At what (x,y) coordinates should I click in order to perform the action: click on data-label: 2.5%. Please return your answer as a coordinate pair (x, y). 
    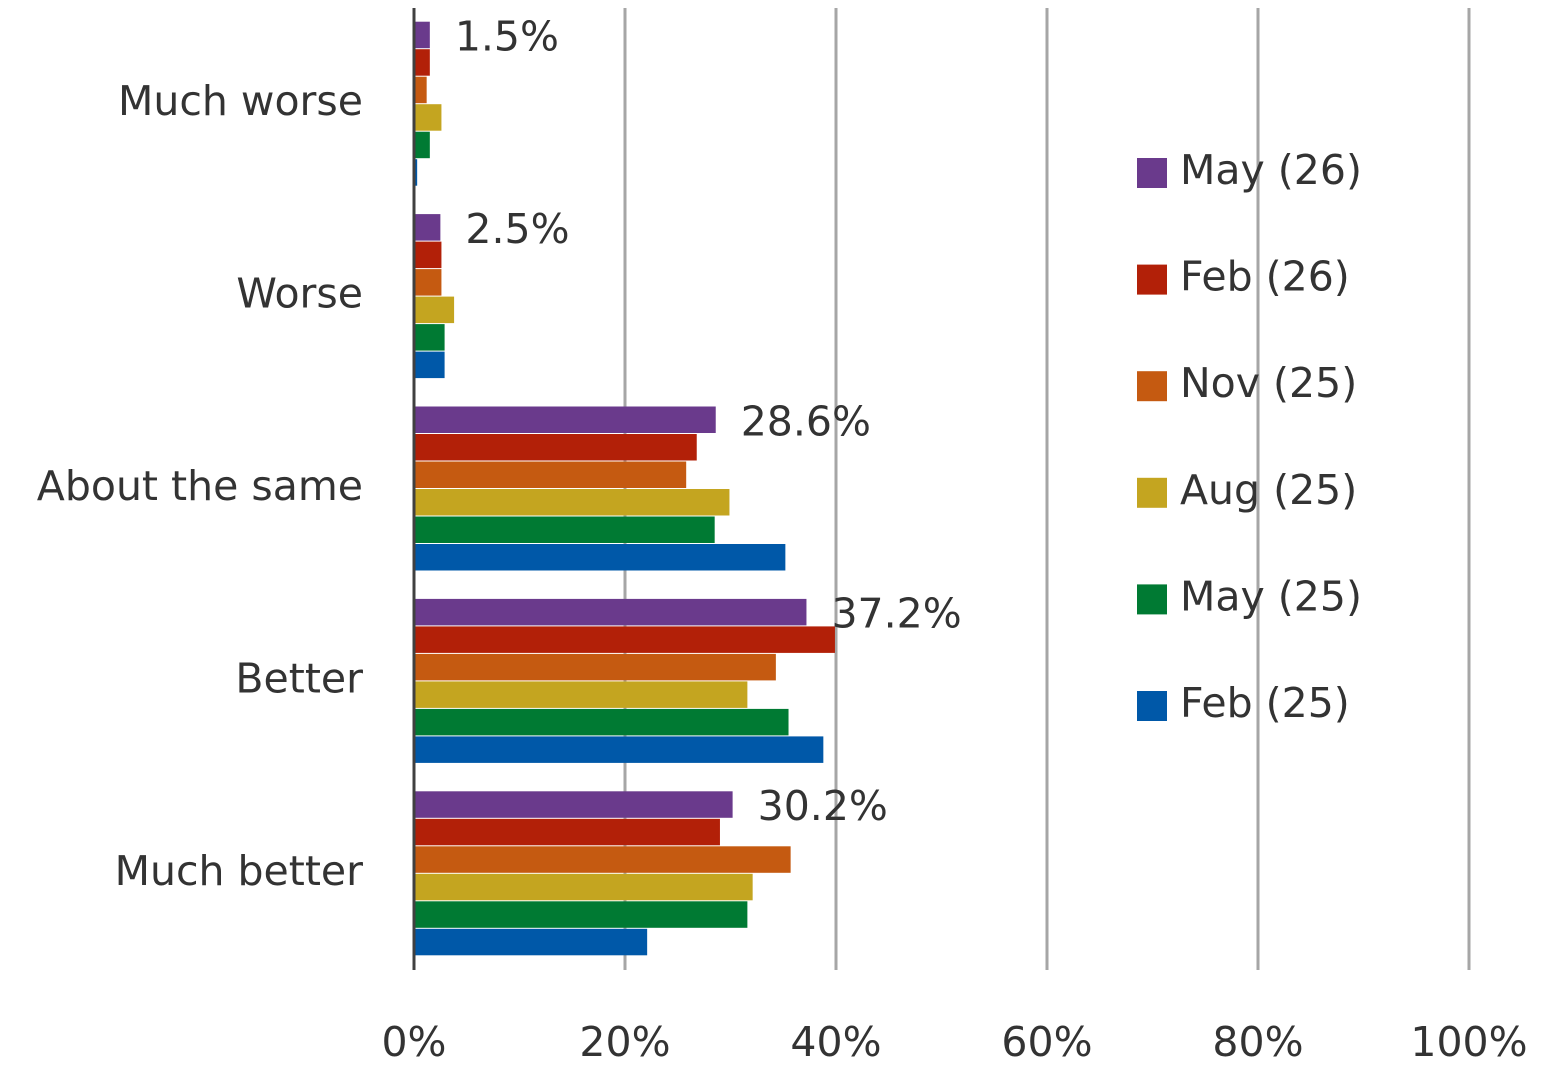
    Looking at the image, I should click on (517, 229).